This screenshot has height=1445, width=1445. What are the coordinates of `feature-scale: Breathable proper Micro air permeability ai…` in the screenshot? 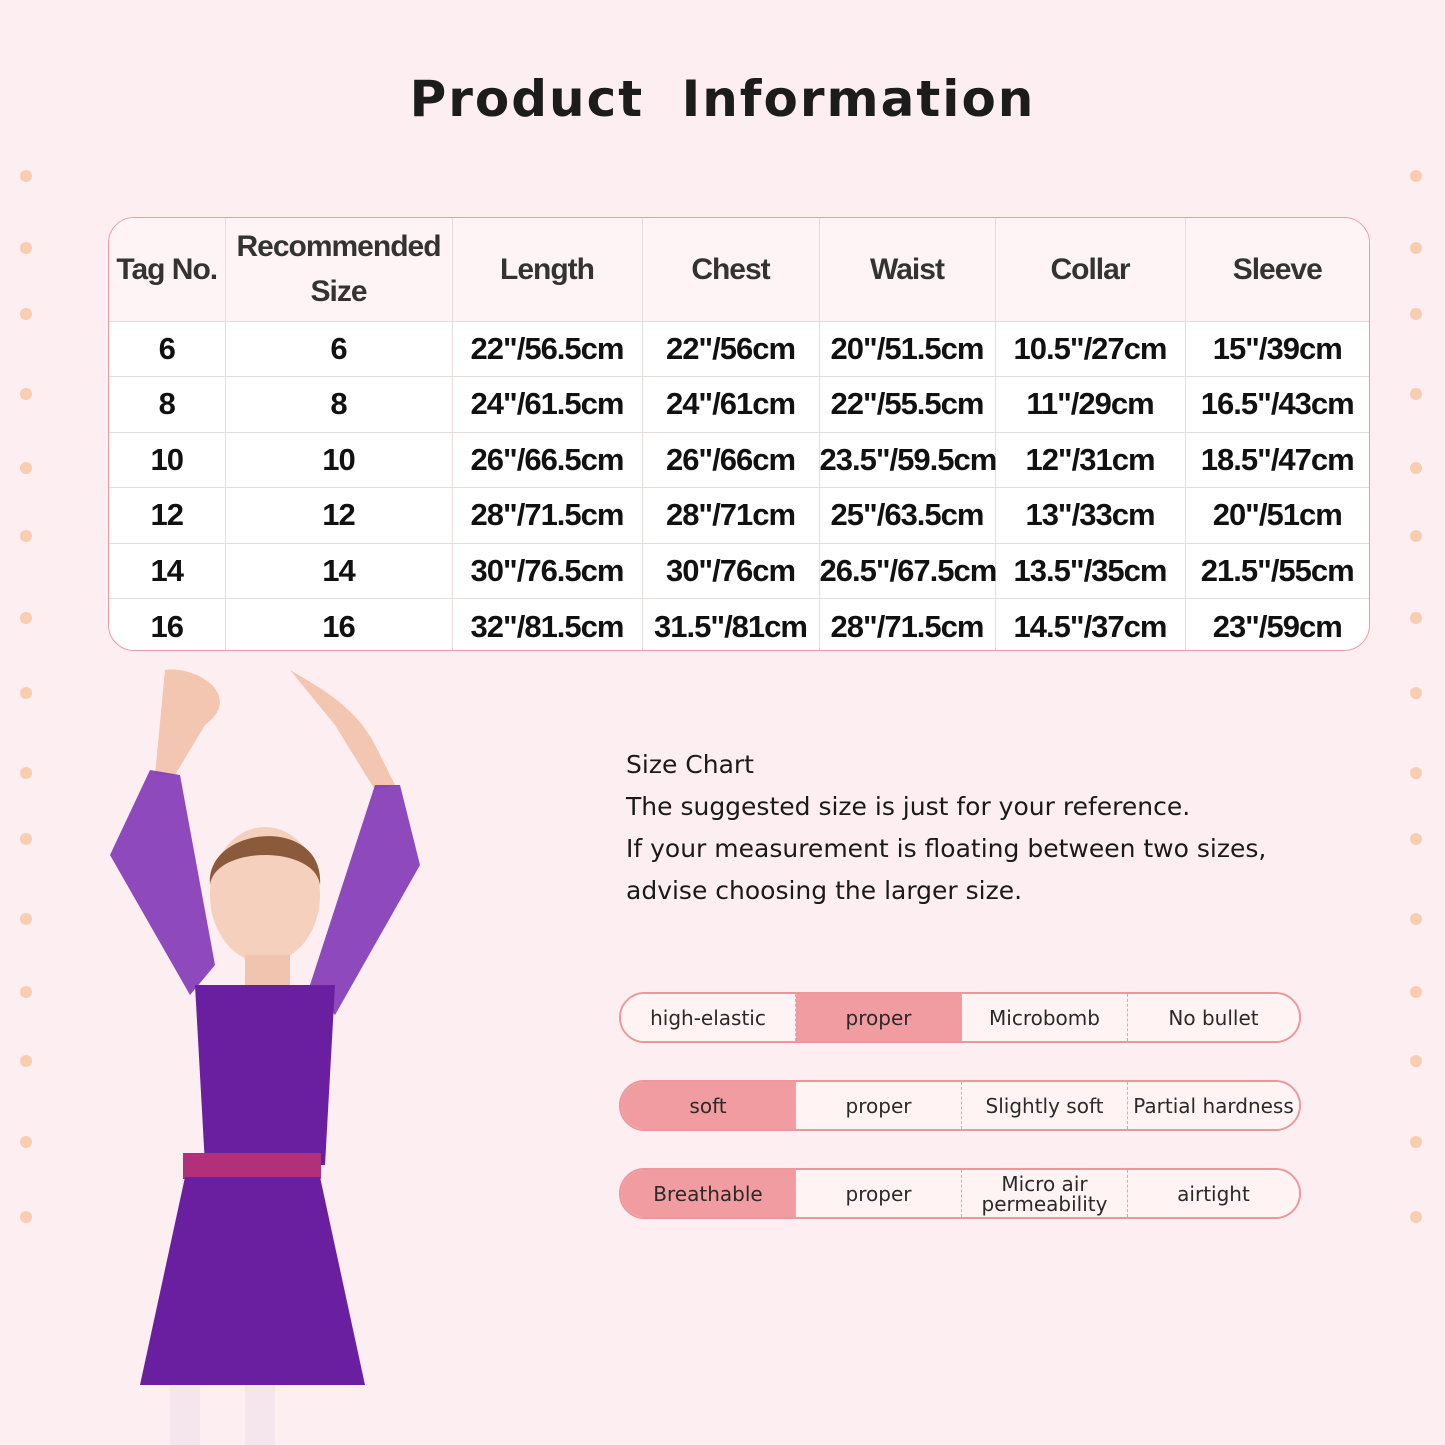 It's located at (960, 1193).